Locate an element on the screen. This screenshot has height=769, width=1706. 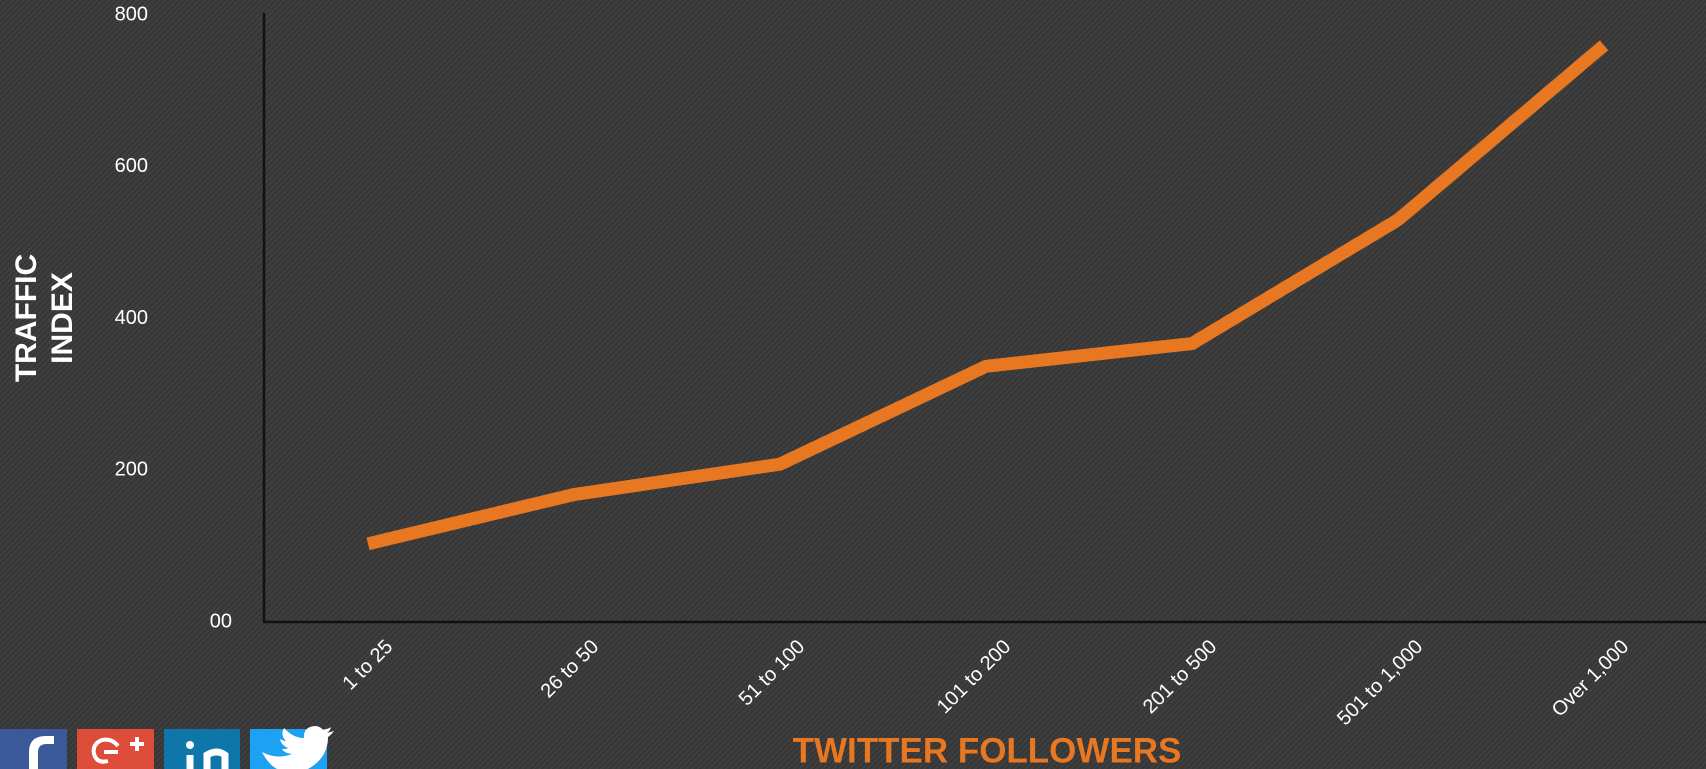
x-axis-label: TWITTER FOLLOWERS is located at coordinates (987, 750).